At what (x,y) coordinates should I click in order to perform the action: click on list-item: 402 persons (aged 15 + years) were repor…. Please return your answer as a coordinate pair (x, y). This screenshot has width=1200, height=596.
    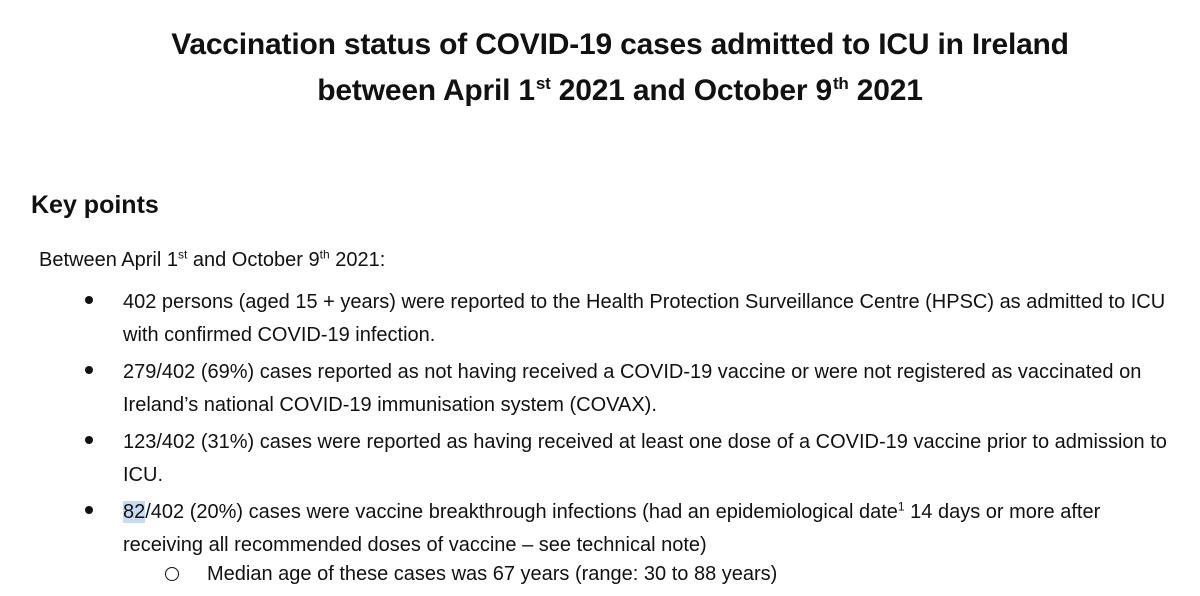
    Looking at the image, I should click on (600, 319).